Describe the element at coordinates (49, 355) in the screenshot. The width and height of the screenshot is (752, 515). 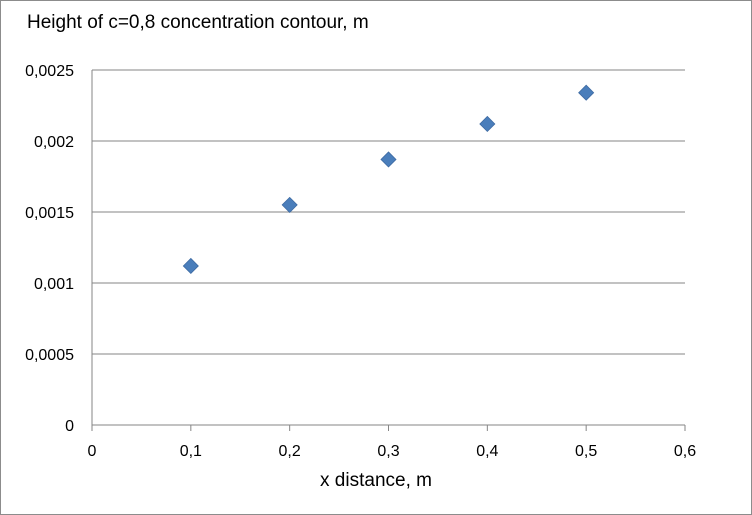
I see `y-tick-label: 0,0005` at that location.